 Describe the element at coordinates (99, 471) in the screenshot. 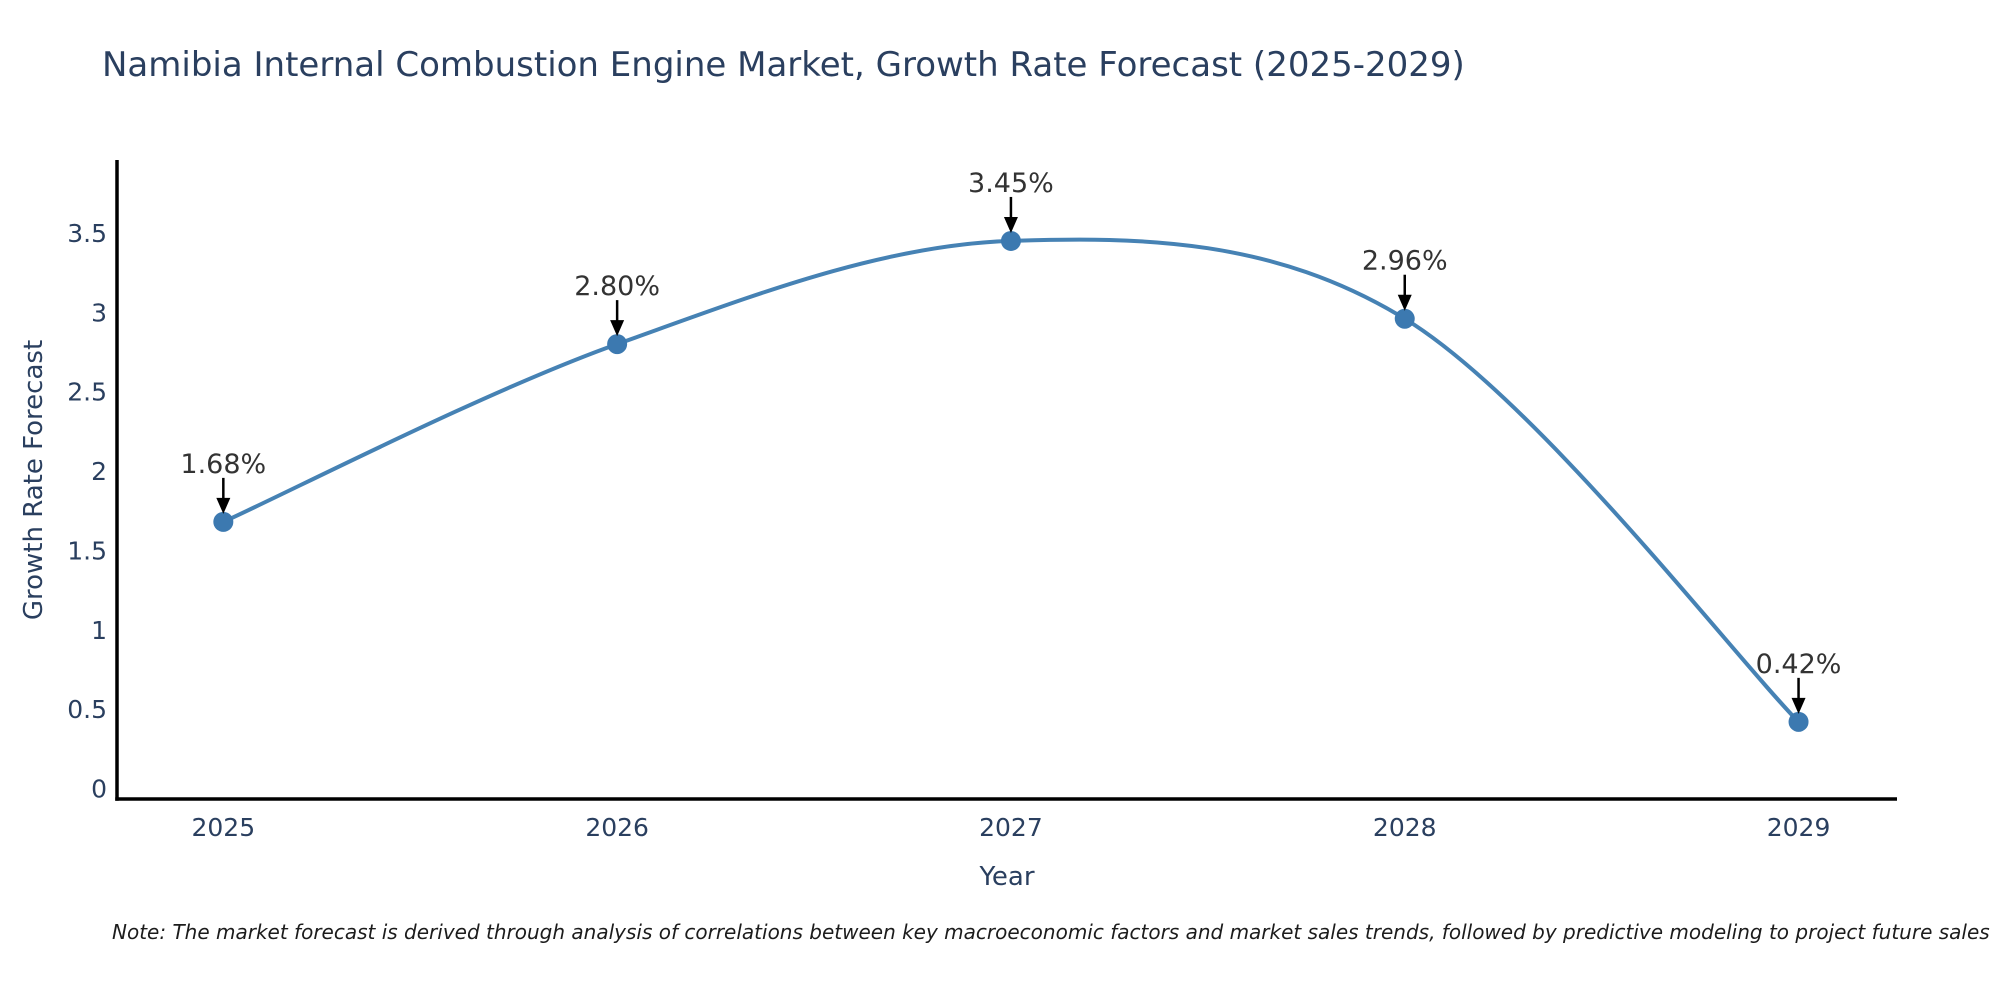

I see `y-tick-label: 2` at that location.